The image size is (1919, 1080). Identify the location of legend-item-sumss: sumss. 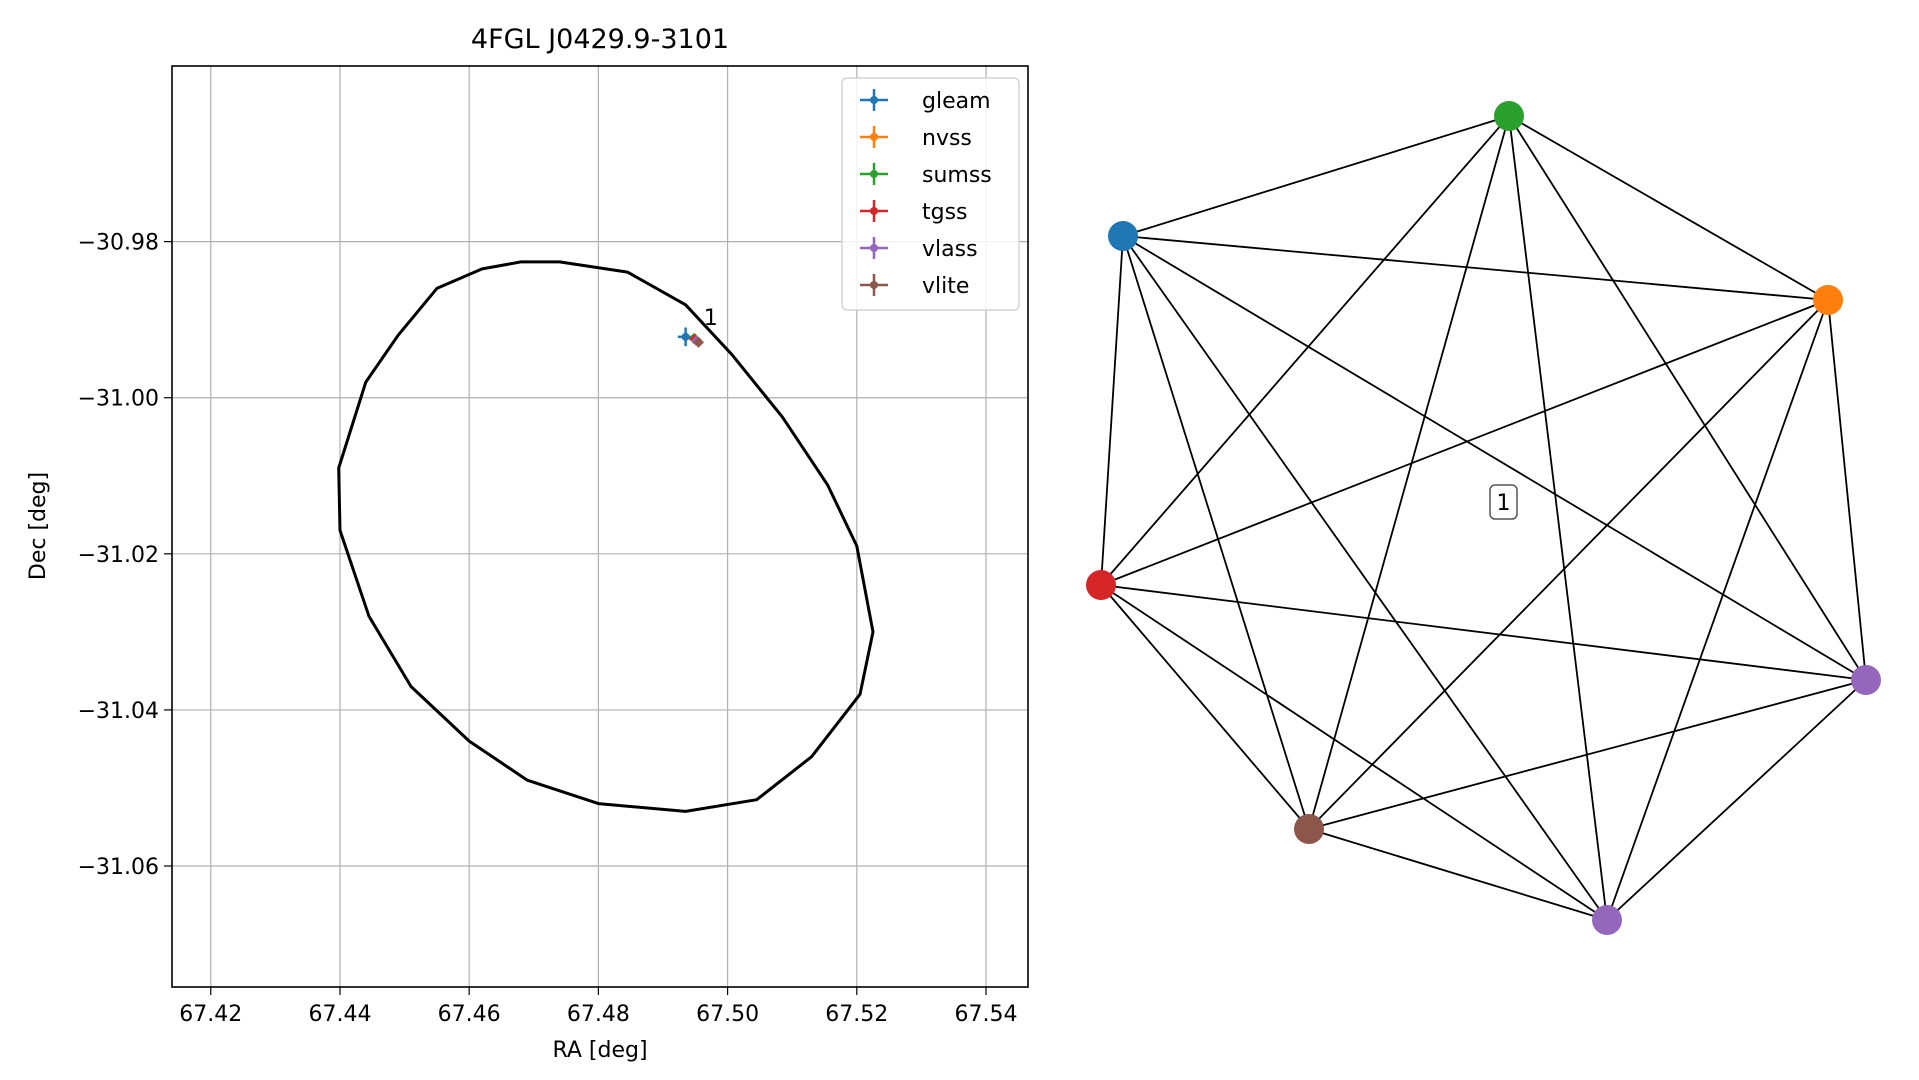
(926, 175).